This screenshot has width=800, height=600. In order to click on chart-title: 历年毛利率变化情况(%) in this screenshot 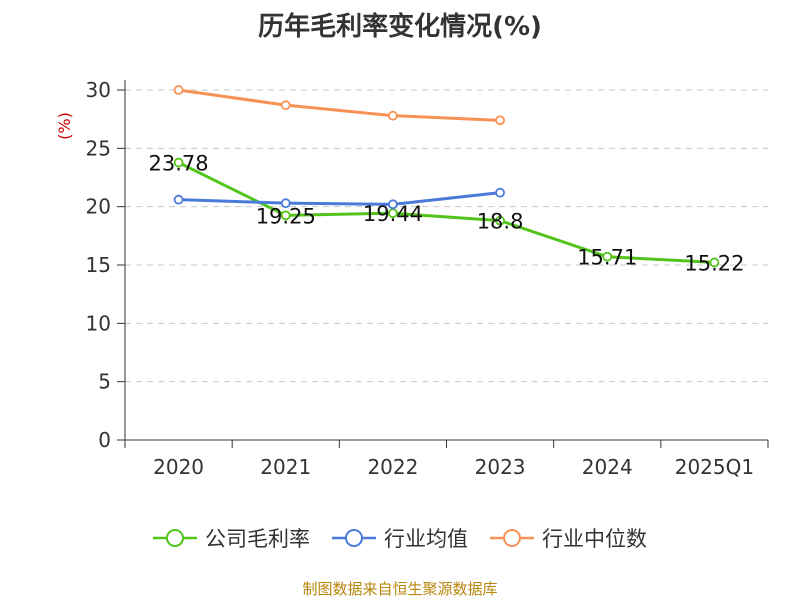, I will do `click(400, 27)`.